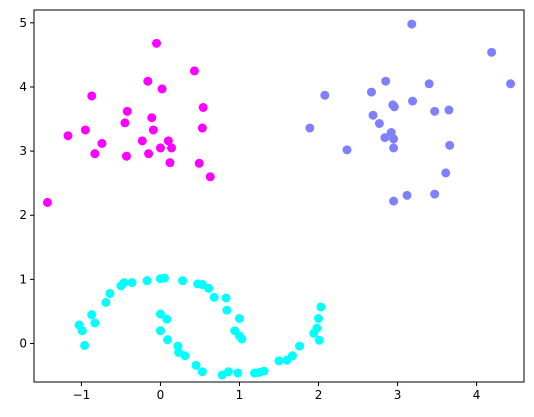 The width and height of the screenshot is (534, 417). I want to click on y-tick-label: 2, so click(23, 215).